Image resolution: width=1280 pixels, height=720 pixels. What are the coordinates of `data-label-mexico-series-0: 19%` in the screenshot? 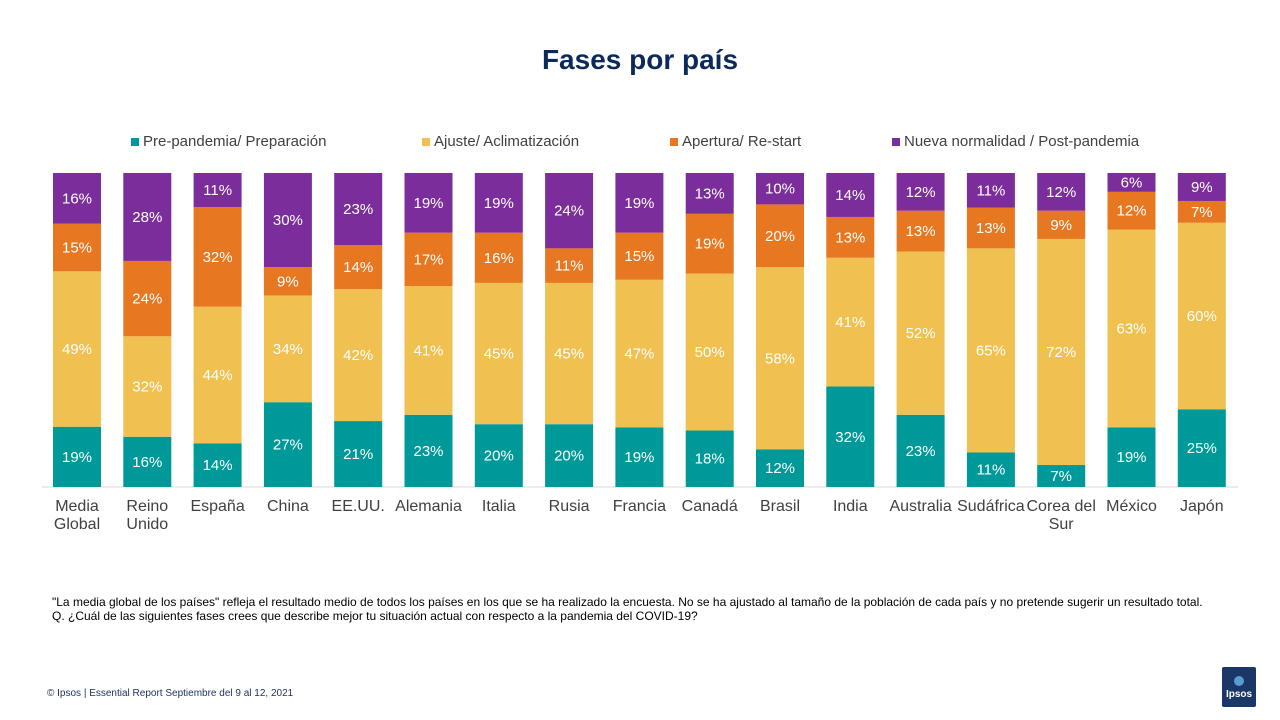 It's located at (1131, 457).